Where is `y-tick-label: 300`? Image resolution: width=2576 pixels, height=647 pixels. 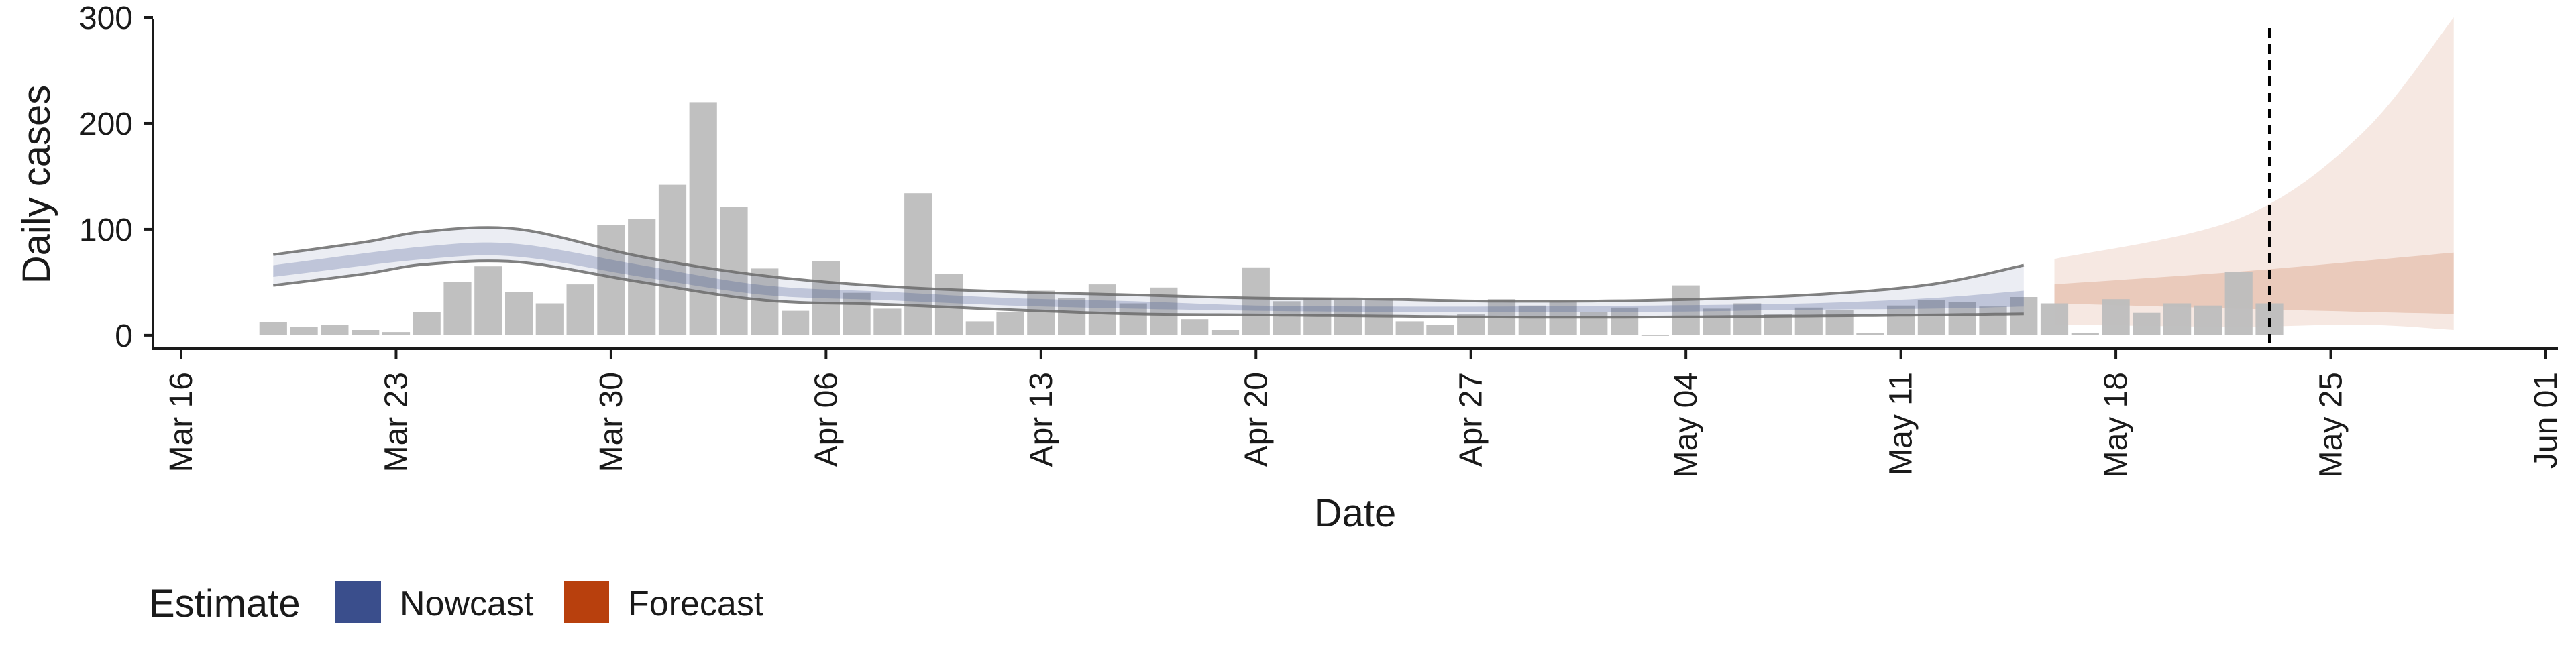
y-tick-label: 300 is located at coordinates (106, 18).